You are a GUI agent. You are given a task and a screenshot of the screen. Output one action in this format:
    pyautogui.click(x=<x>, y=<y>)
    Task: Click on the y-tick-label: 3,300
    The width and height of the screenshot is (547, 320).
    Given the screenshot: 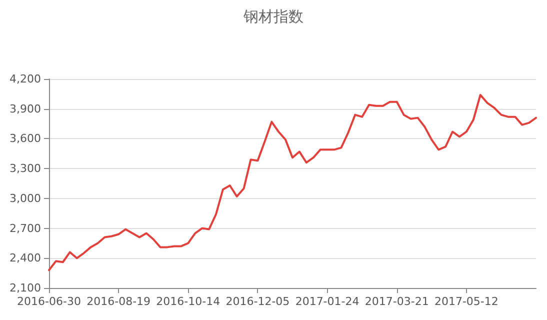 What is the action you would take?
    pyautogui.click(x=25, y=169)
    